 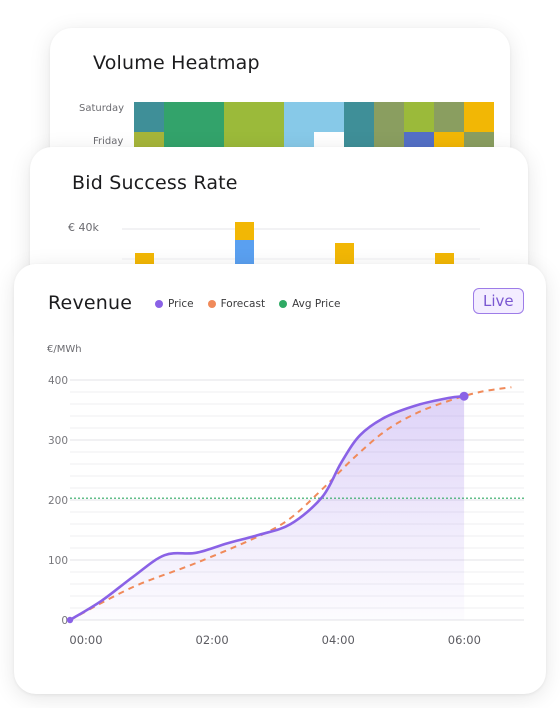 I want to click on y-tick-label: 0, so click(x=64, y=621).